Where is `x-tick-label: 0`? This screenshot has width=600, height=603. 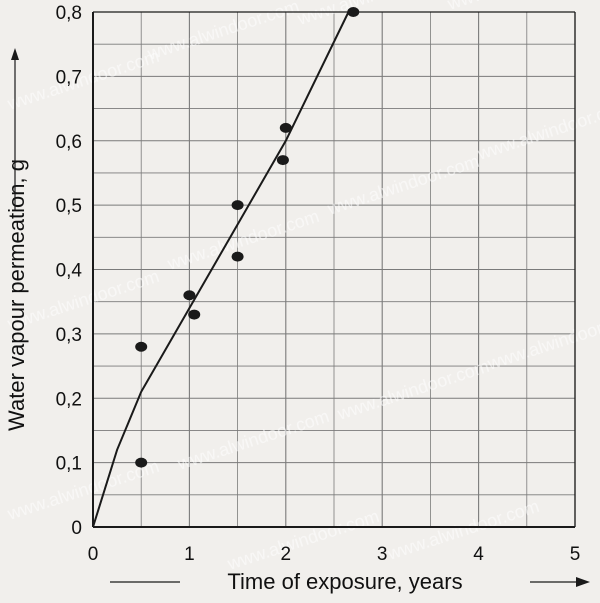 x-tick-label: 0 is located at coordinates (93, 554).